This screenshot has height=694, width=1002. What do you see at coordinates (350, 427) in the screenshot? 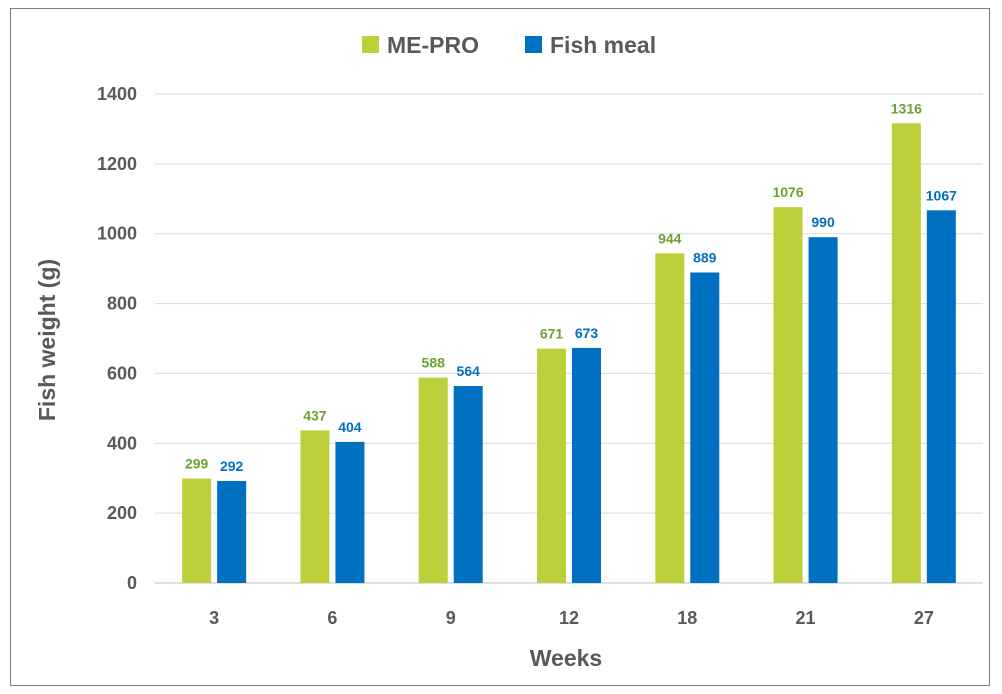
I see `data-label: 404` at bounding box center [350, 427].